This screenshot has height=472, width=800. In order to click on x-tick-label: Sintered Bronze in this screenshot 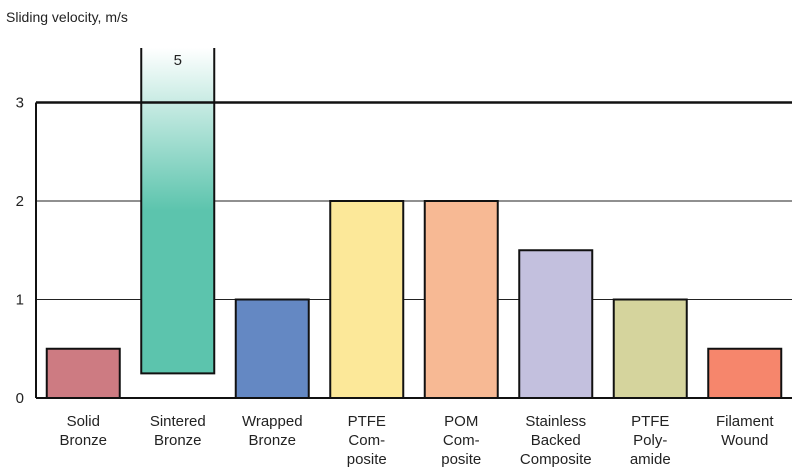, I will do `click(178, 431)`.